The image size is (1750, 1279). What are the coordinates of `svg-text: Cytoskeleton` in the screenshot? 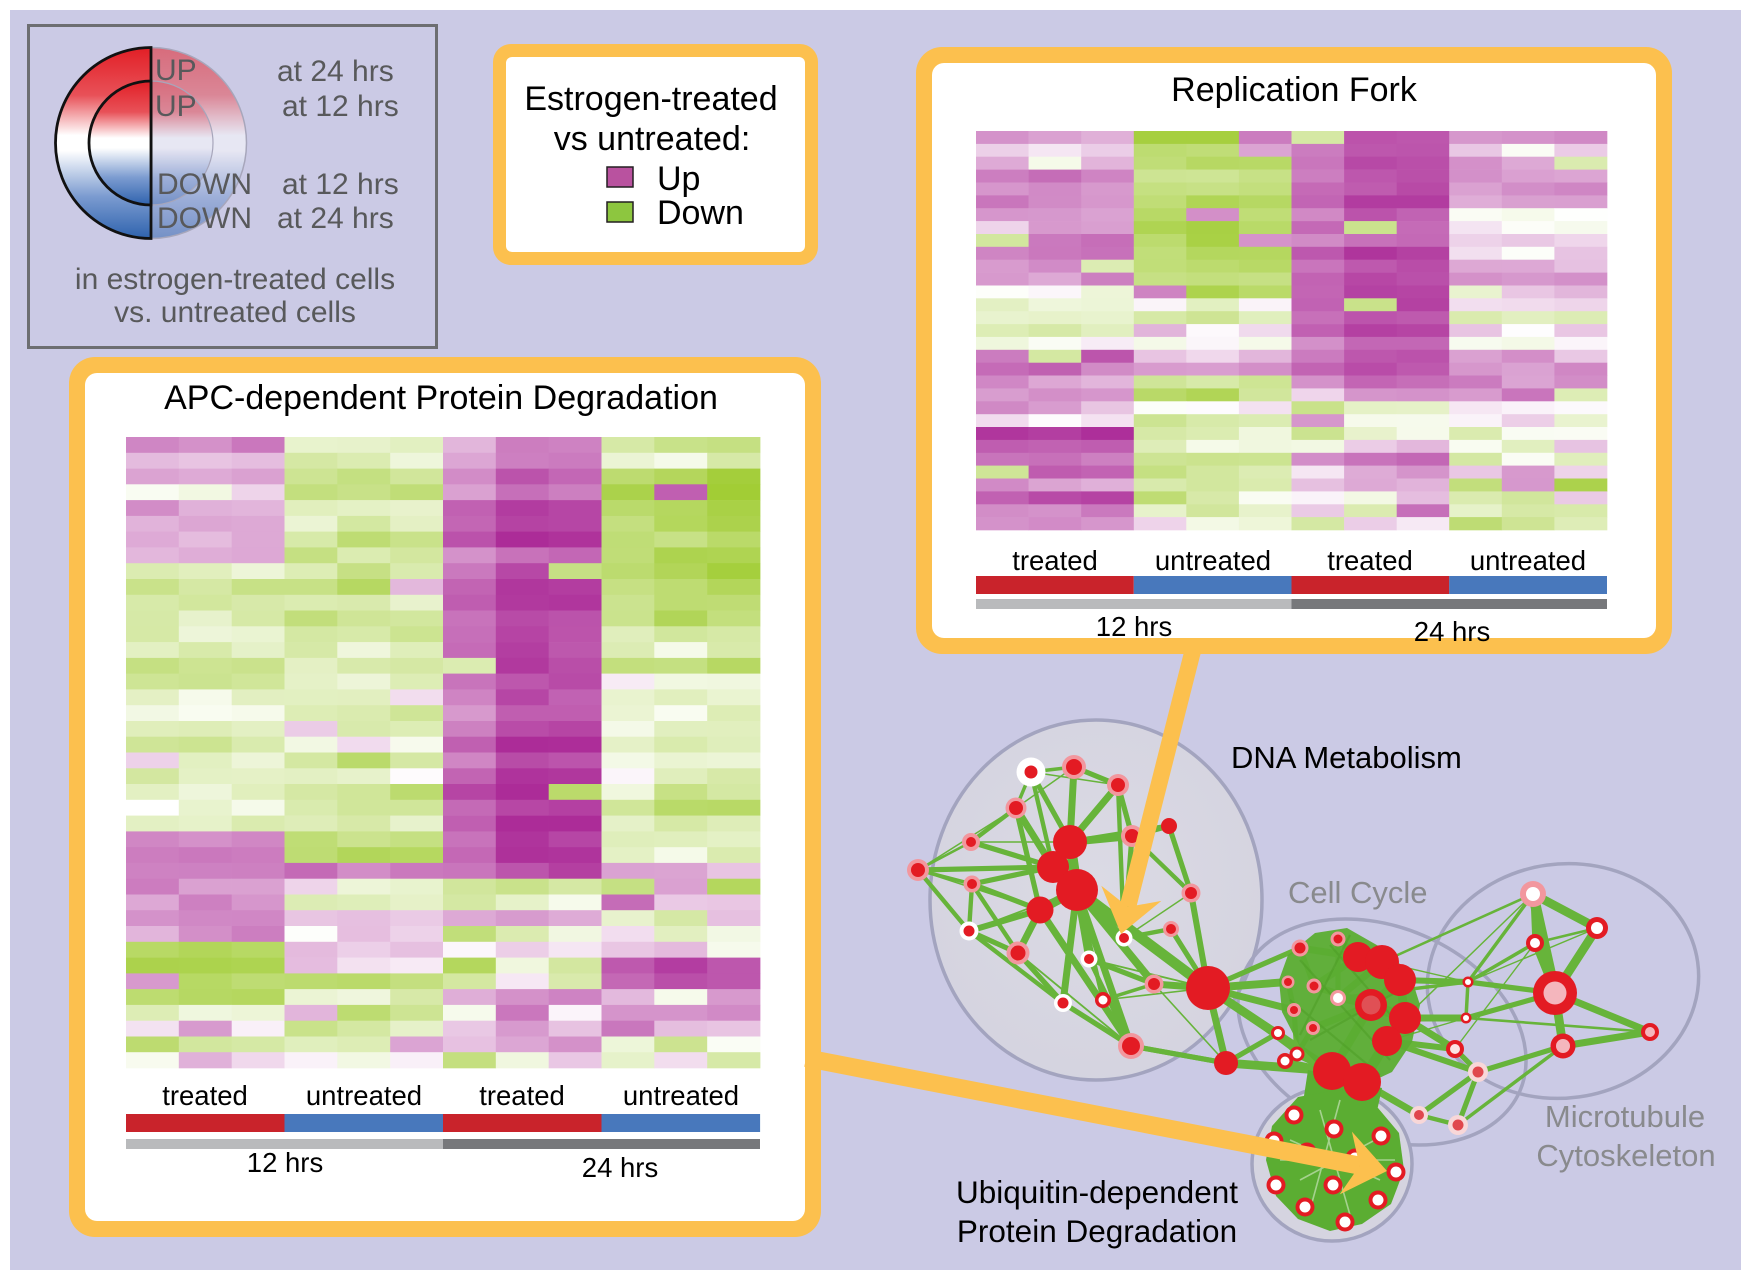 It's located at (1625, 1155).